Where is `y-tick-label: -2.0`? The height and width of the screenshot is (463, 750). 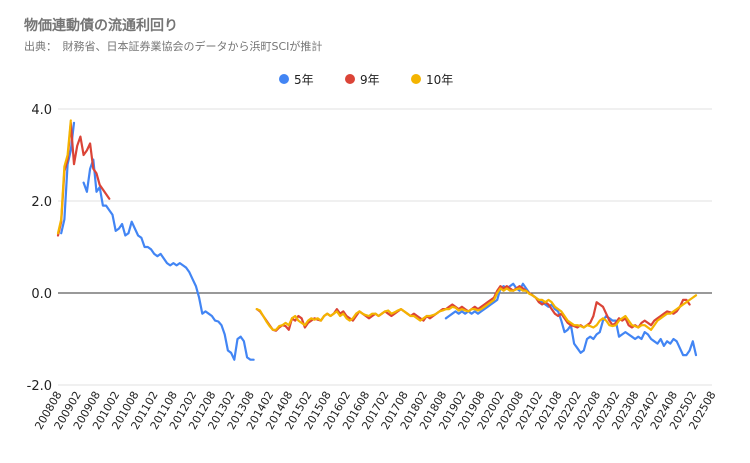
y-tick-label: -2.0 is located at coordinates (39, 386).